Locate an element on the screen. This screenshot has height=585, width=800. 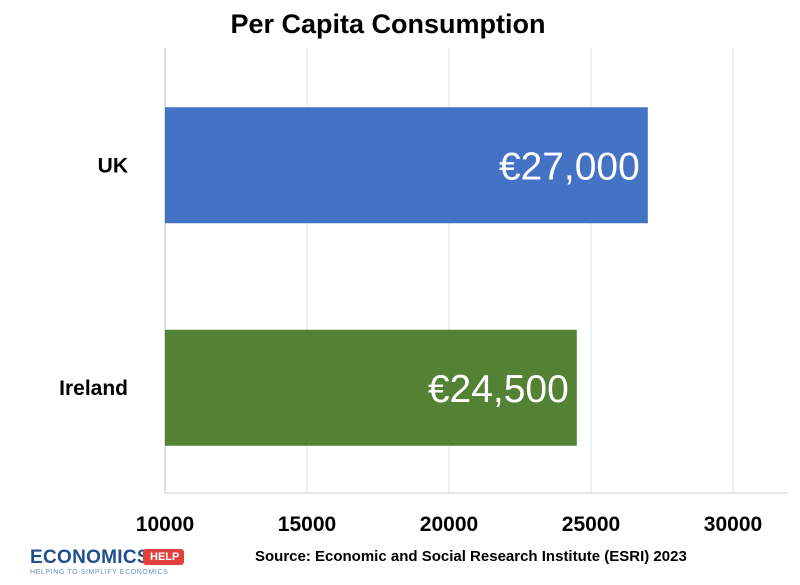
x-tick-label: 15000 is located at coordinates (307, 524).